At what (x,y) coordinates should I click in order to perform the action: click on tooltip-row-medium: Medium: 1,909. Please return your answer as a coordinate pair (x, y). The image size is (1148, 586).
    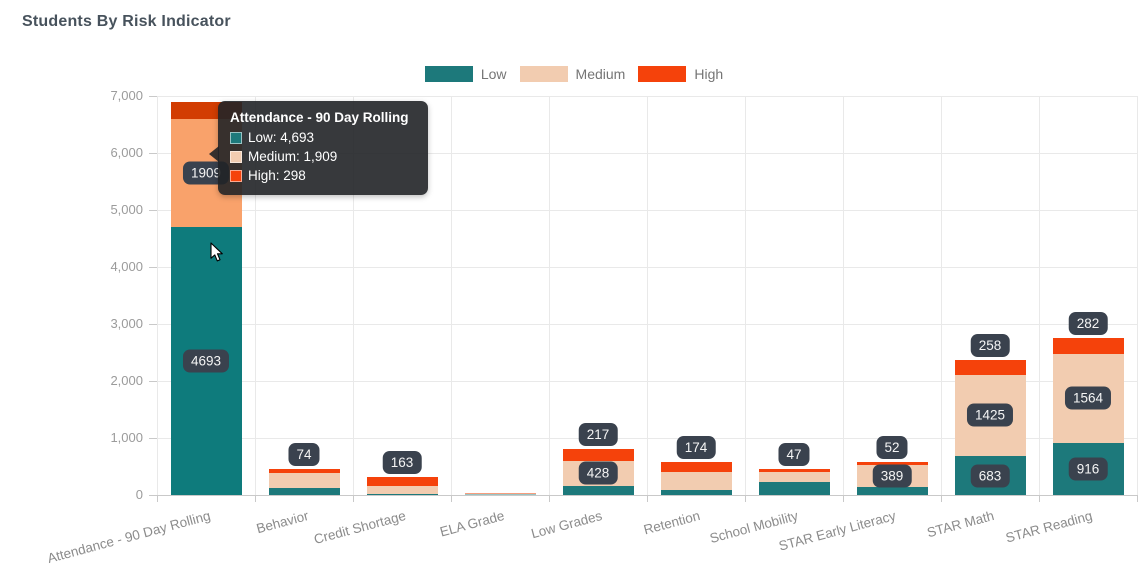
    Looking at the image, I should click on (323, 156).